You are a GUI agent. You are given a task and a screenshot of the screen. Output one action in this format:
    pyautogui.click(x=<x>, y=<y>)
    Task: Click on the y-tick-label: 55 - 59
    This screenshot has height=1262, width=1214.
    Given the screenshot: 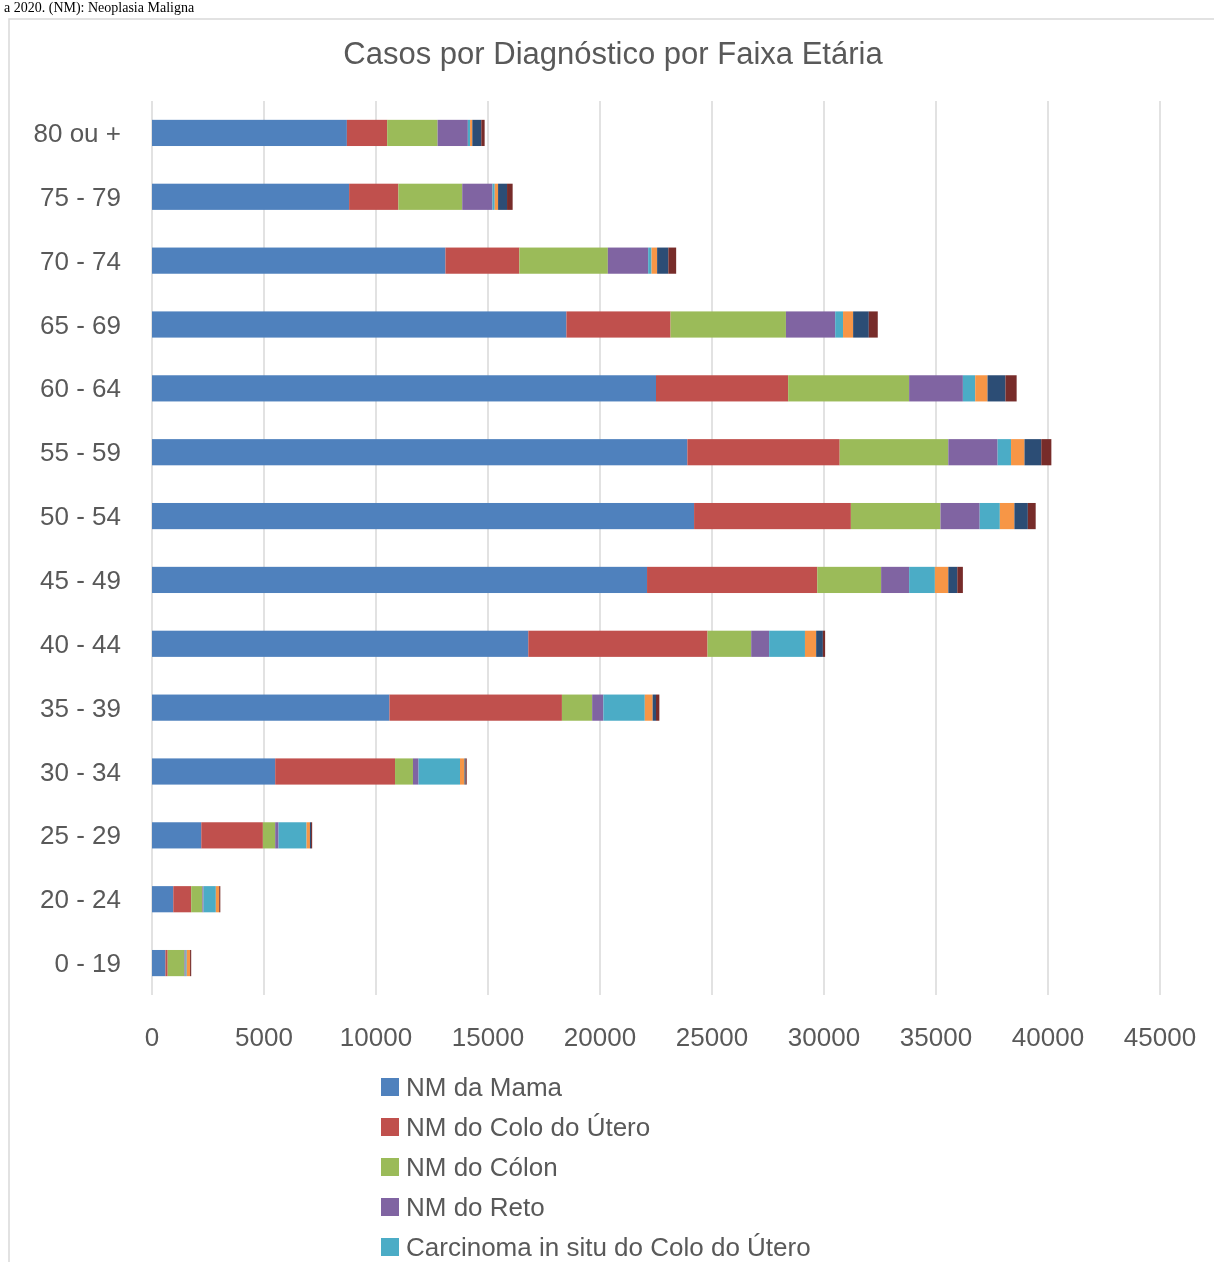 What is the action you would take?
    pyautogui.click(x=80, y=452)
    